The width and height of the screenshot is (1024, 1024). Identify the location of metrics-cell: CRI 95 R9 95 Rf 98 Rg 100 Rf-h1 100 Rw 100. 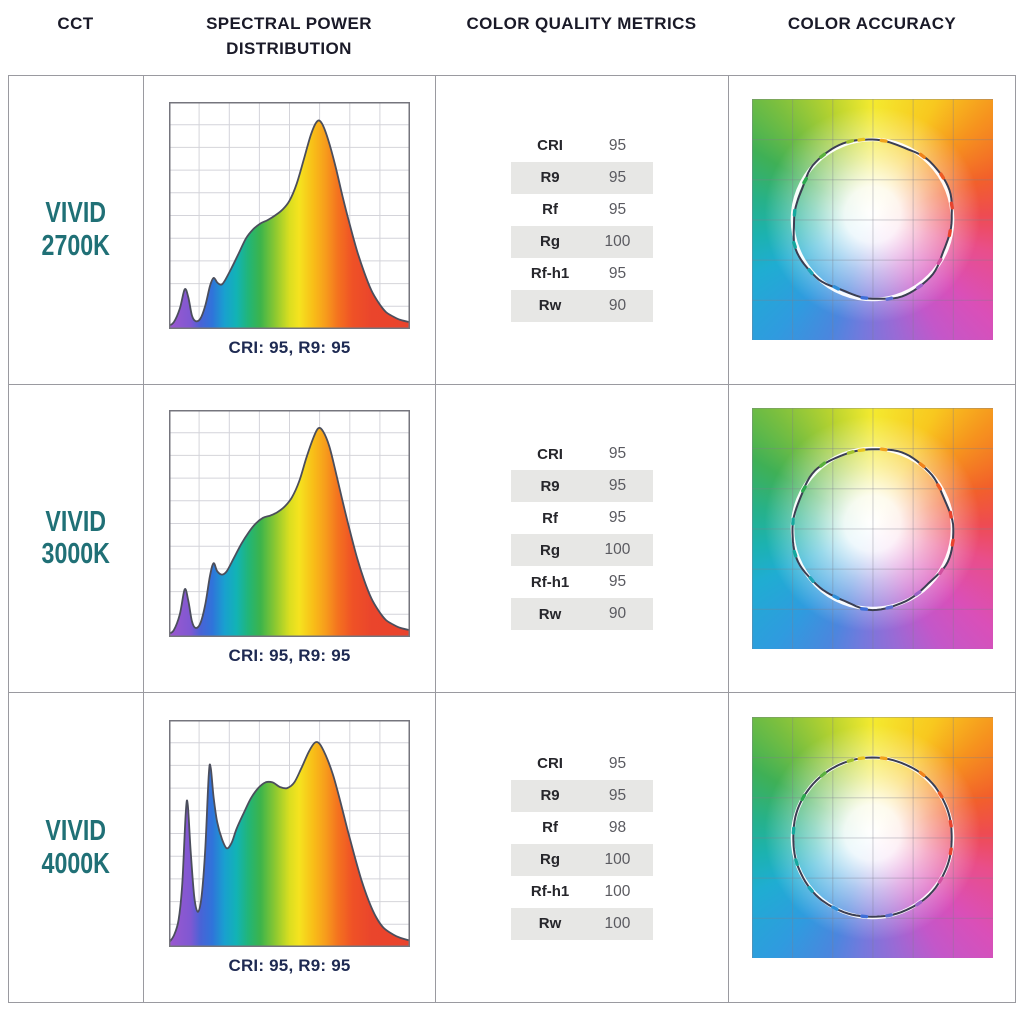
(582, 847).